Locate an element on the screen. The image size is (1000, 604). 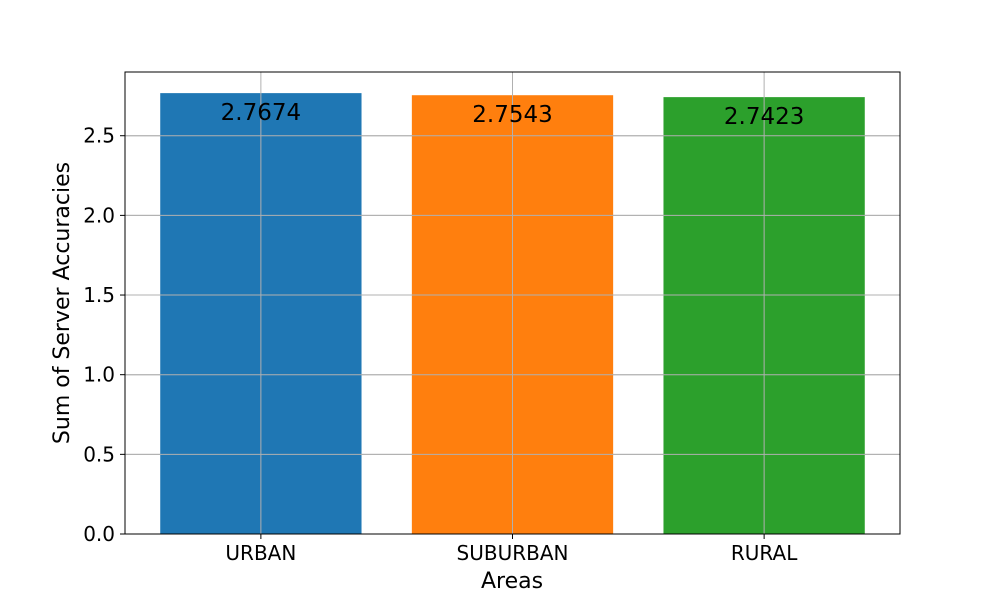
data-label: 2.7543 is located at coordinates (512, 115).